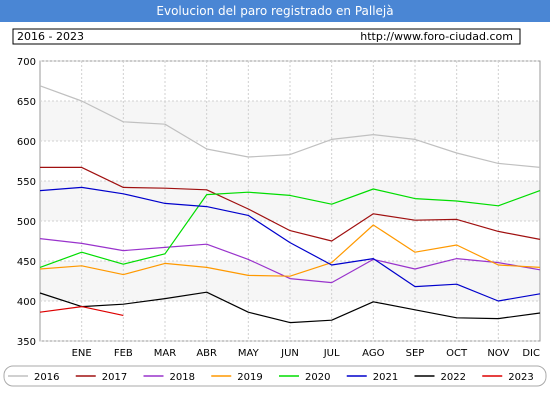 This screenshot has width=550, height=400. What do you see at coordinates (385, 377) in the screenshot?
I see `legend-label-2021: 2021` at bounding box center [385, 377].